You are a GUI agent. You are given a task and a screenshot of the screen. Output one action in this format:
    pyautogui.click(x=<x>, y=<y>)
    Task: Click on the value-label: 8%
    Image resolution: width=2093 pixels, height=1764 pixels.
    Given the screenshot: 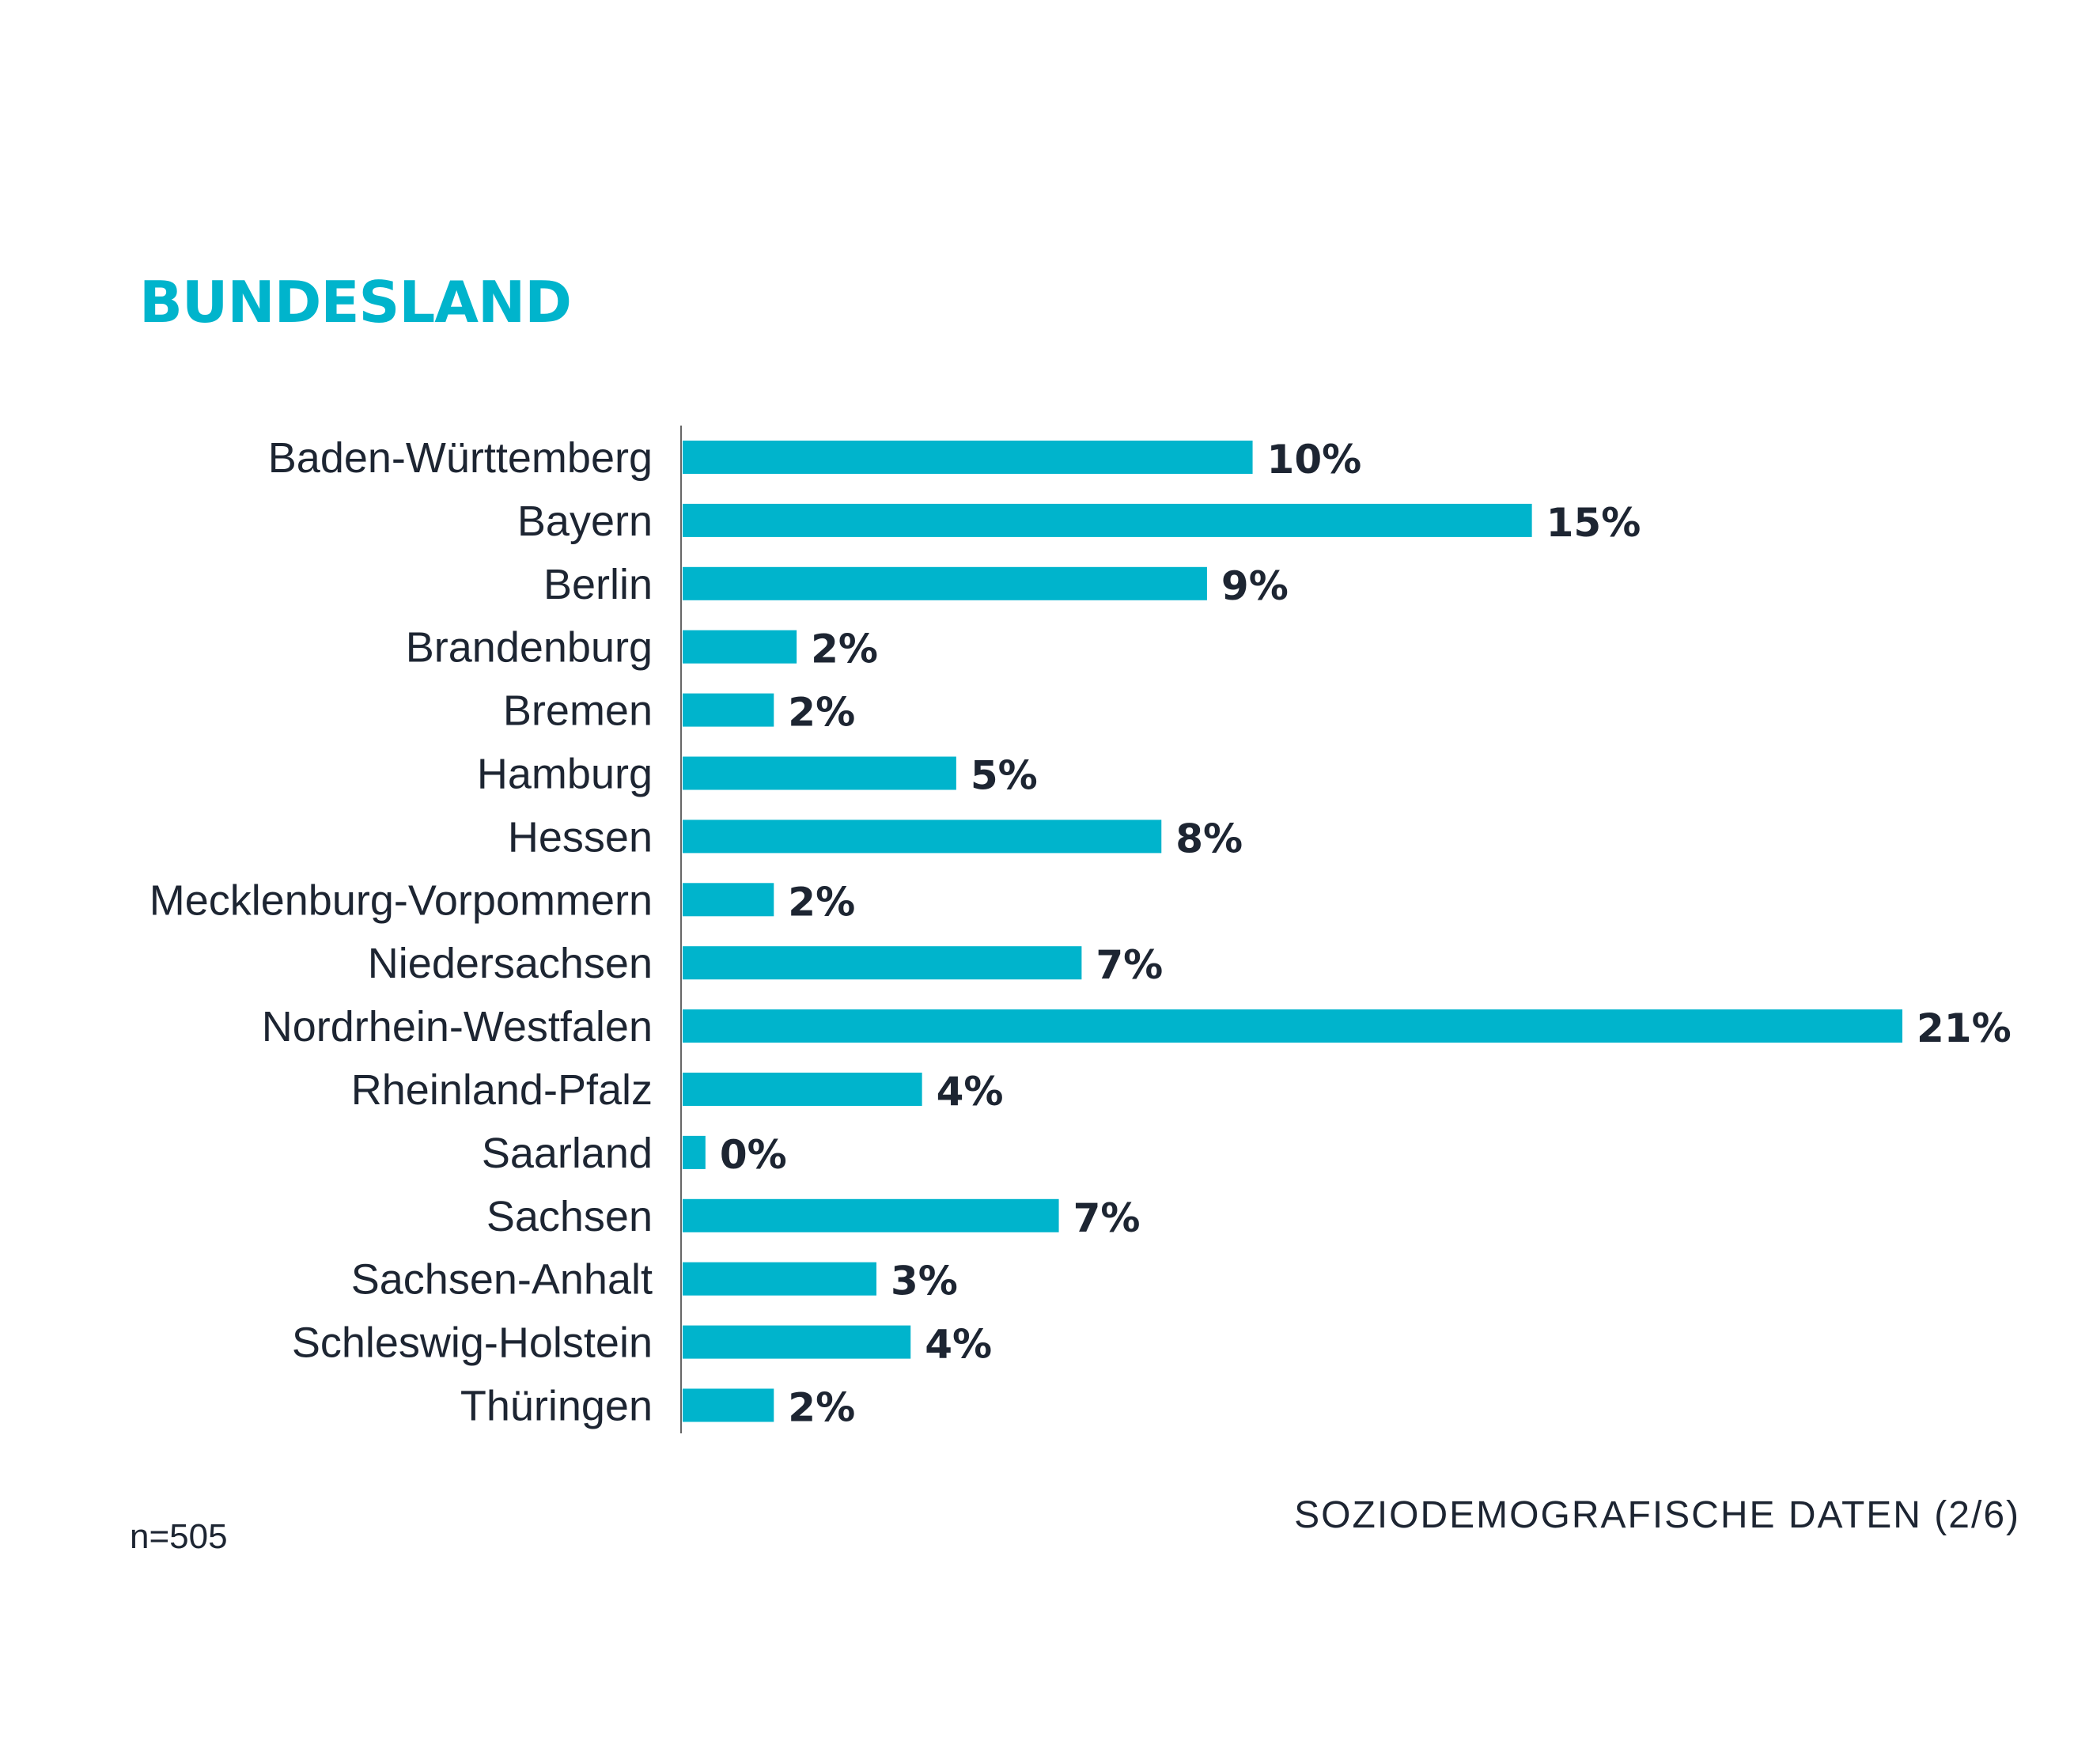 What is the action you would take?
    pyautogui.click(x=1209, y=839)
    